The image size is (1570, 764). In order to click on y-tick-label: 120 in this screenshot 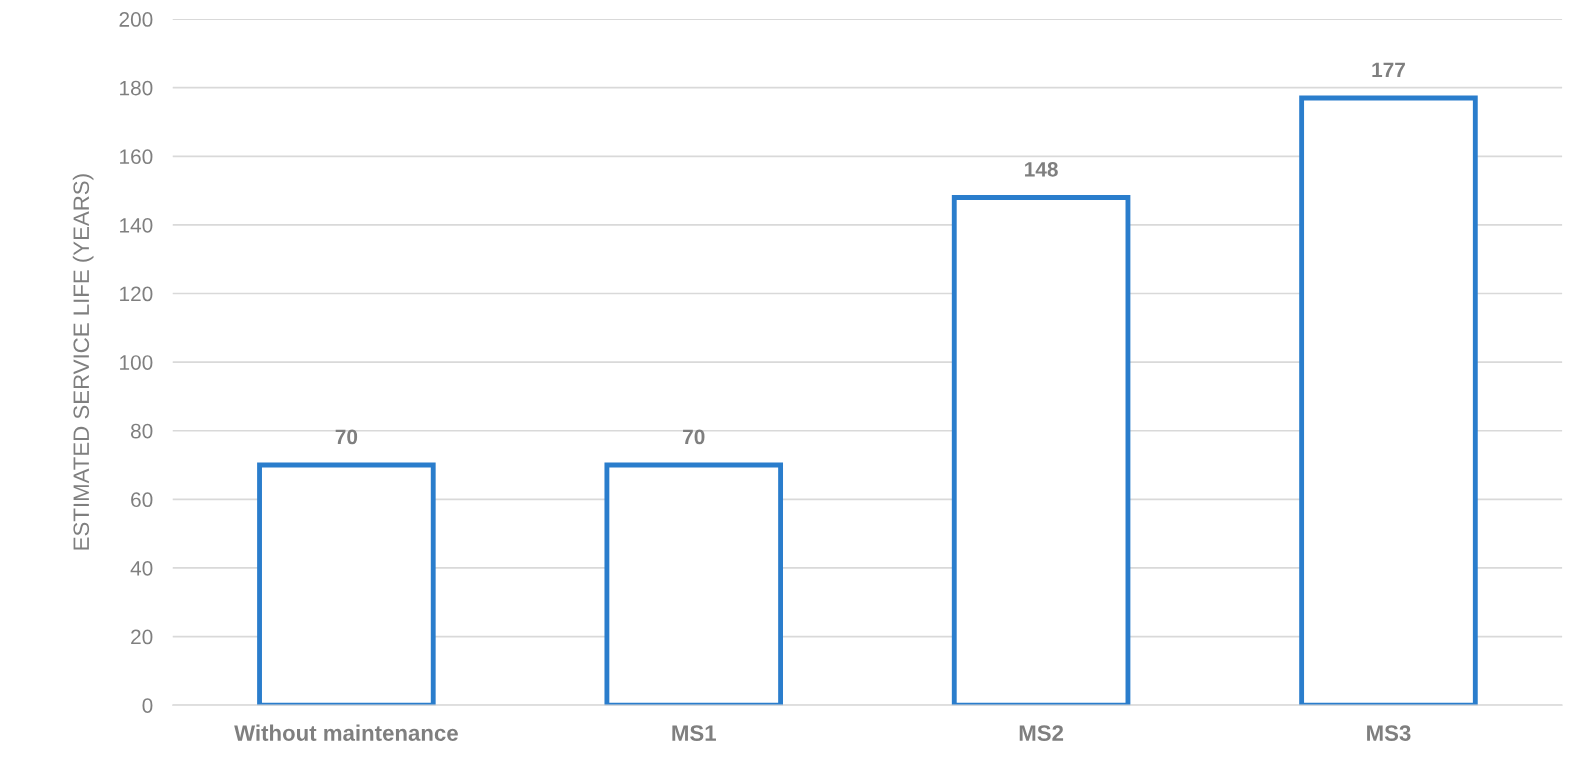, I will do `click(136, 294)`.